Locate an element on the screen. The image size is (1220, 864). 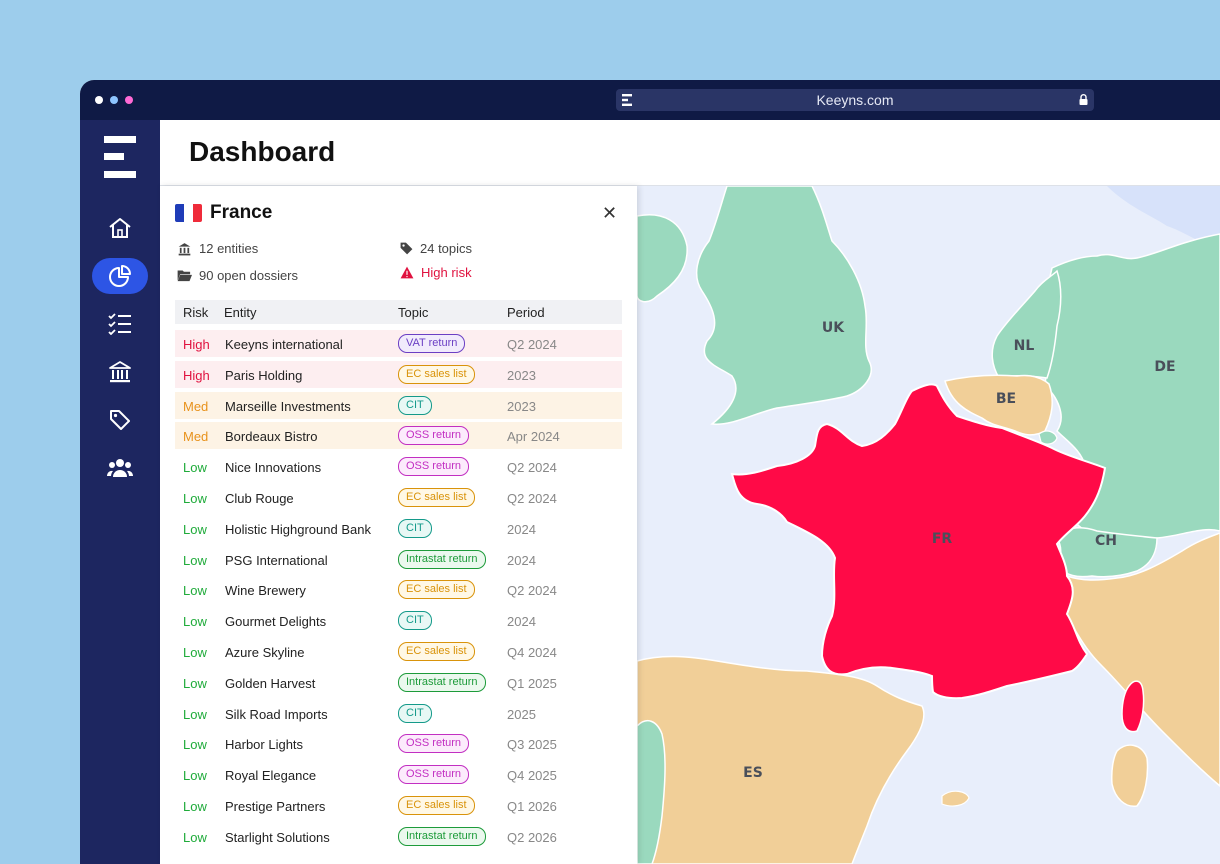
entity-name: Nice Innovations is located at coordinates (273, 468).